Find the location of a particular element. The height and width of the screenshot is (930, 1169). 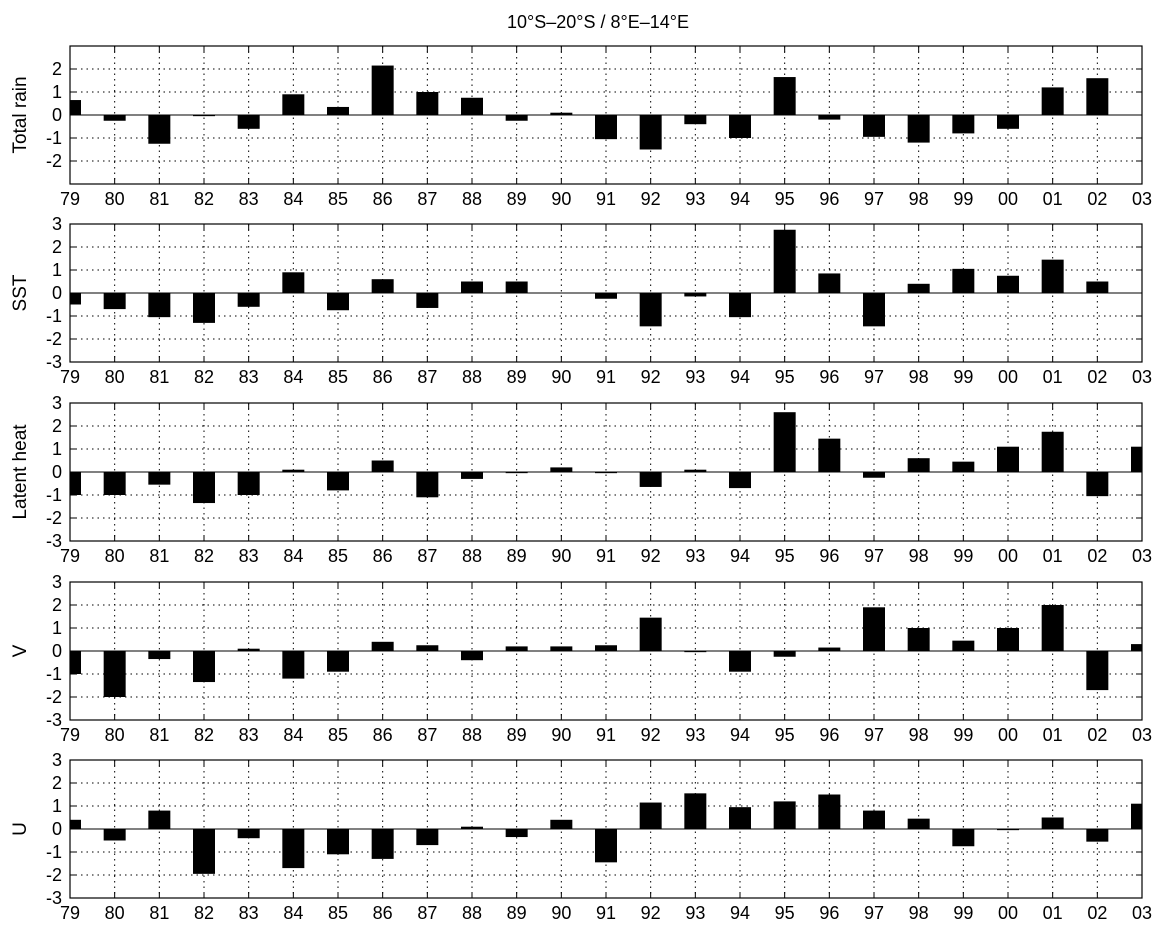

bars is located at coordinates (606, 833).